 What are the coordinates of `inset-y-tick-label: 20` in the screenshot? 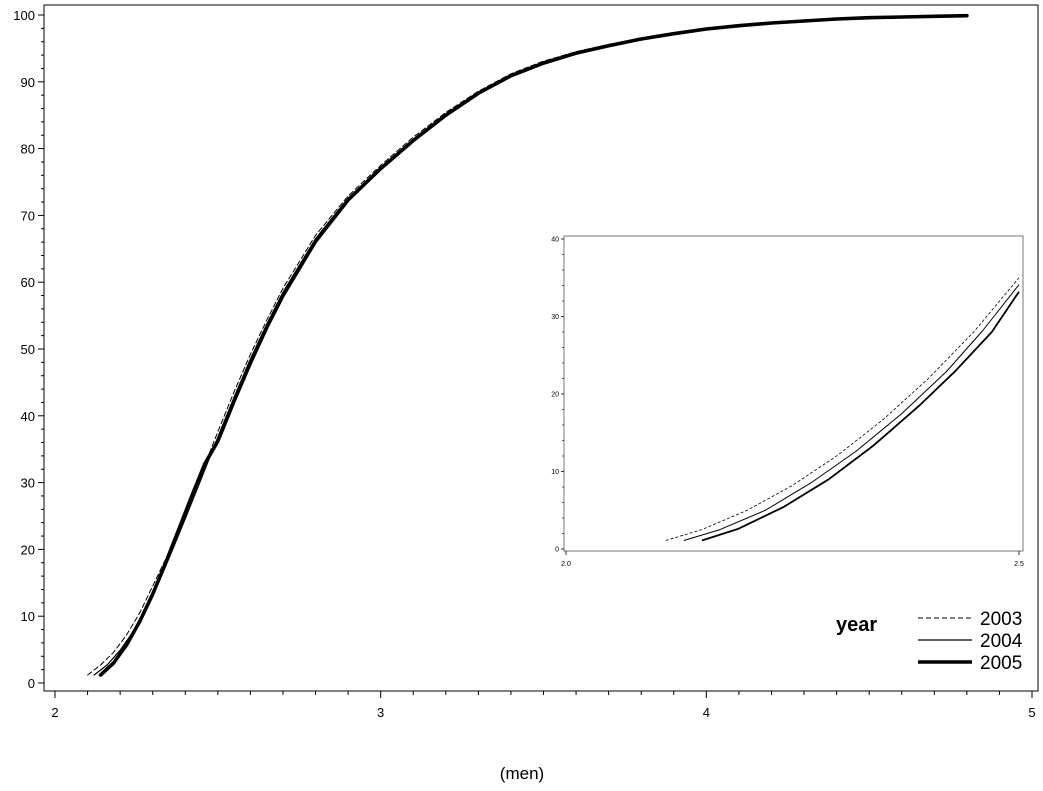 It's located at (555, 395).